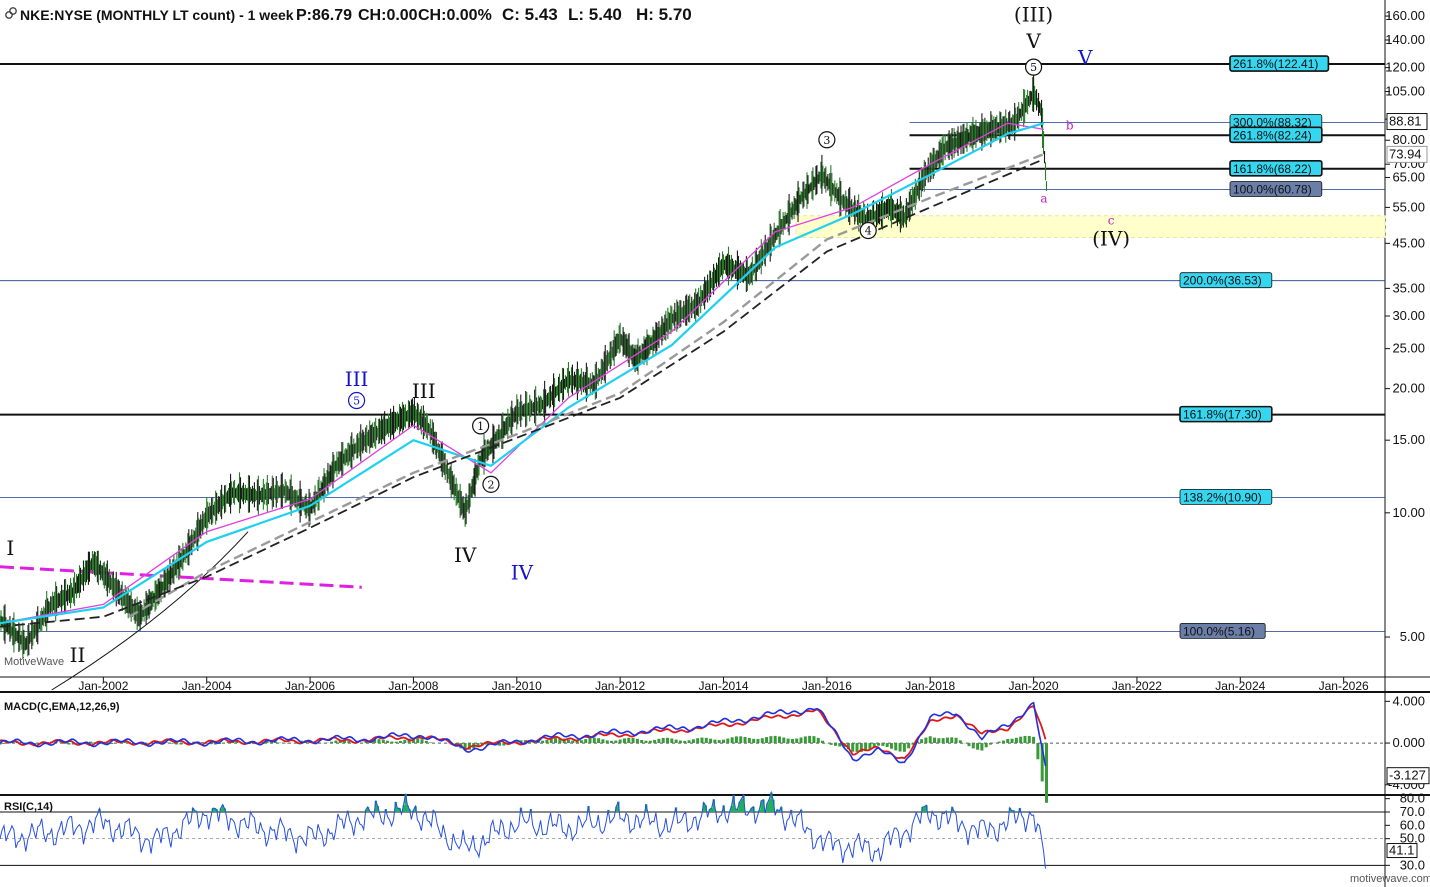 This screenshot has height=887, width=1430. I want to click on high-value: H: 5.70, so click(664, 14).